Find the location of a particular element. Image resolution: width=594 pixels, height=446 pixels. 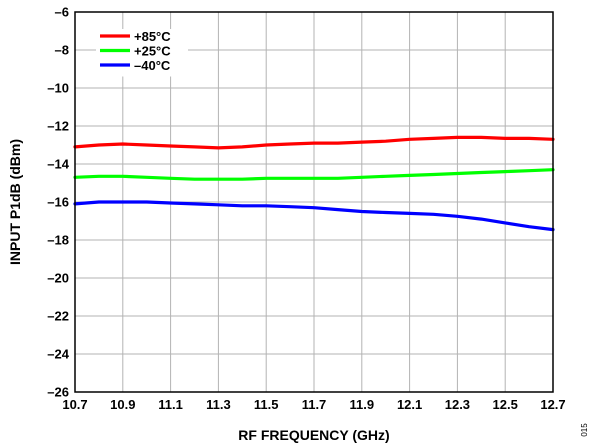

x-tick-label: 11.5 is located at coordinates (266, 404).